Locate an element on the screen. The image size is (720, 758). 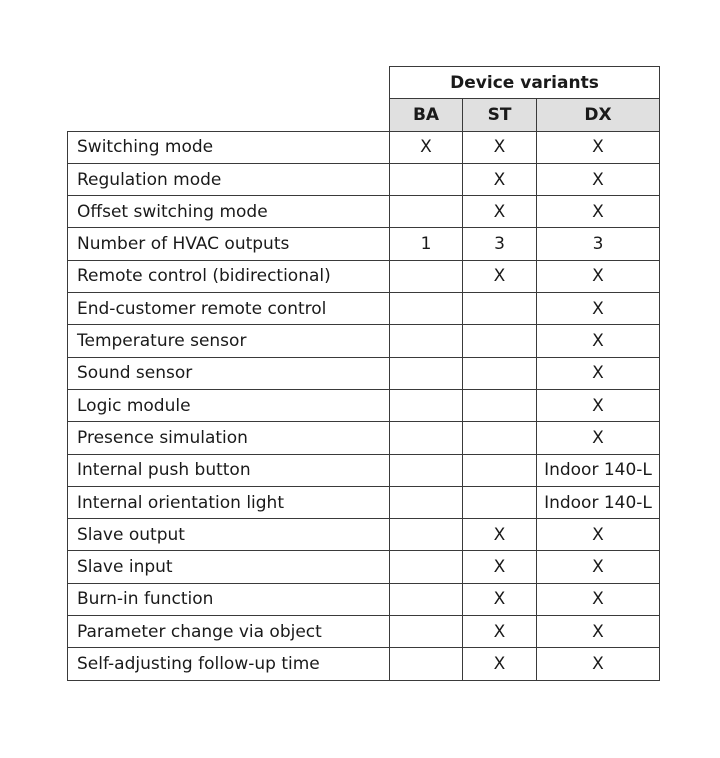
table-row: Temperature sensor X is located at coordinates (363, 341).